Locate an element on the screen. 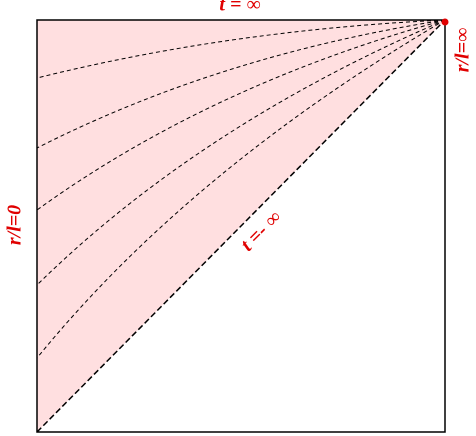 This screenshot has width=476, height=436. corner-point is located at coordinates (445, 22).